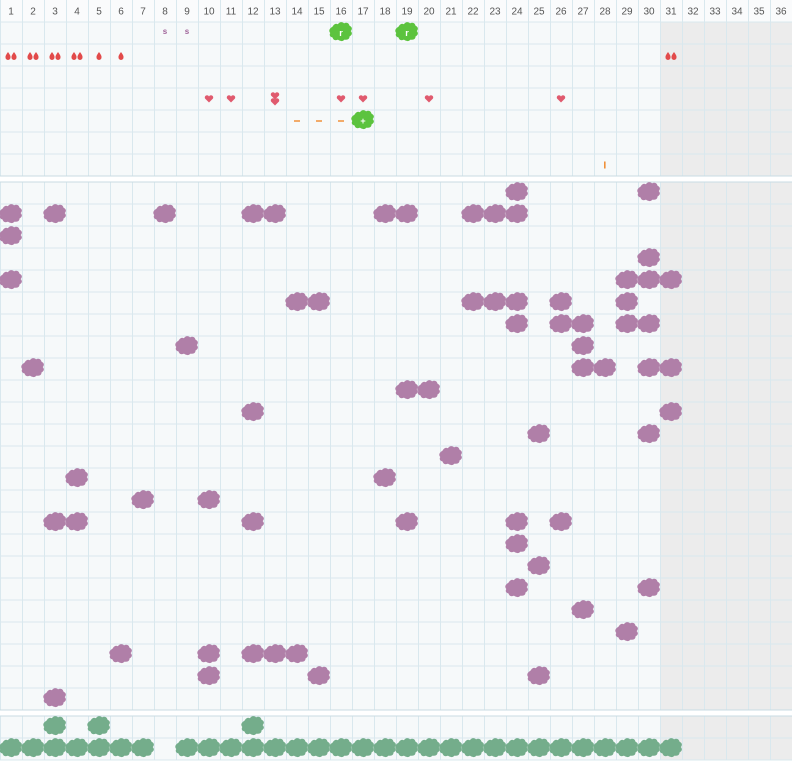  Describe the element at coordinates (99, 12) in the screenshot. I see `column-label: 5` at that location.